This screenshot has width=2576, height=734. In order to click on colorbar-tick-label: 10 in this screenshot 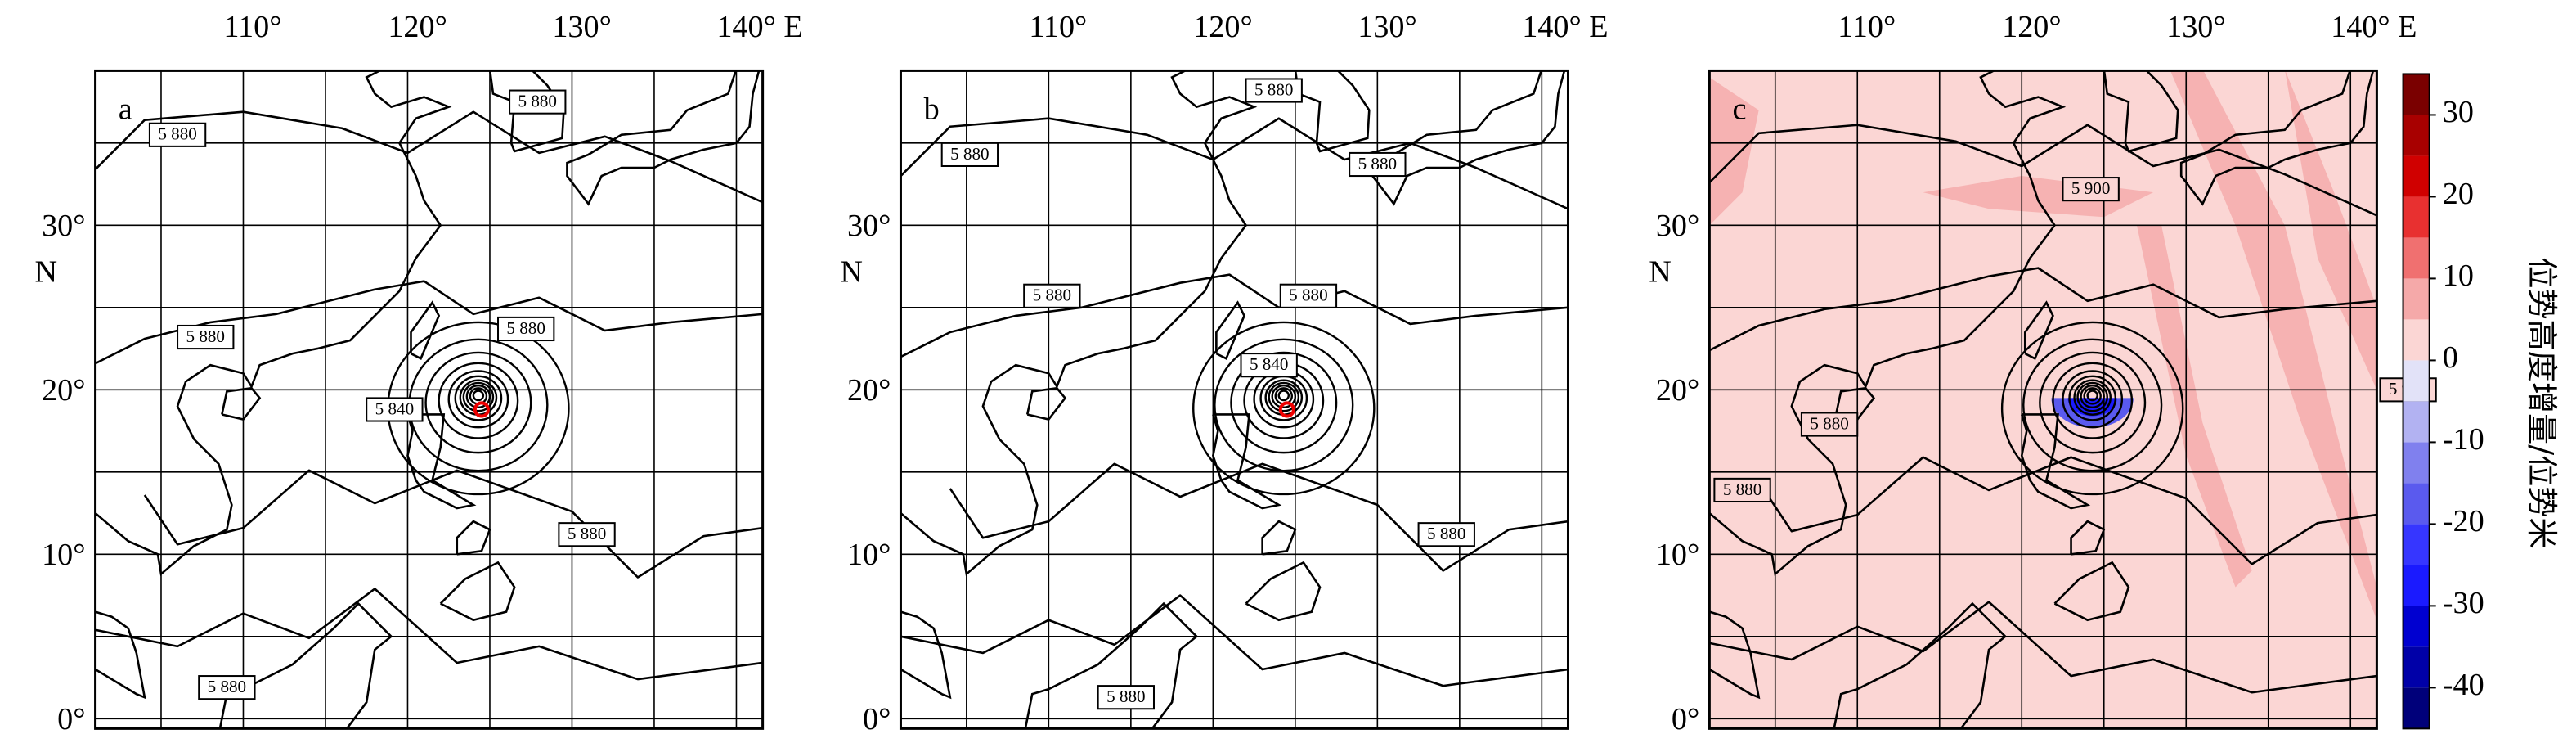, I will do `click(2458, 276)`.